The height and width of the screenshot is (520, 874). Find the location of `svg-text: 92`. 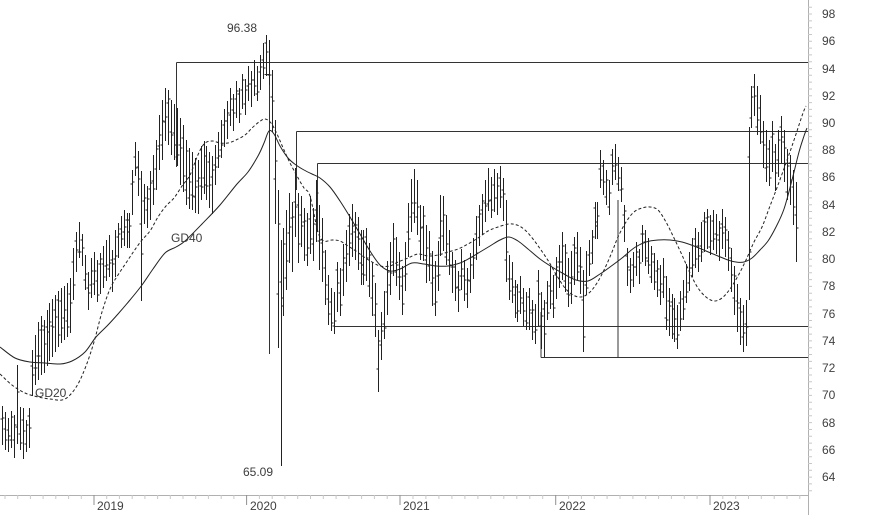

svg-text: 92 is located at coordinates (829, 96).